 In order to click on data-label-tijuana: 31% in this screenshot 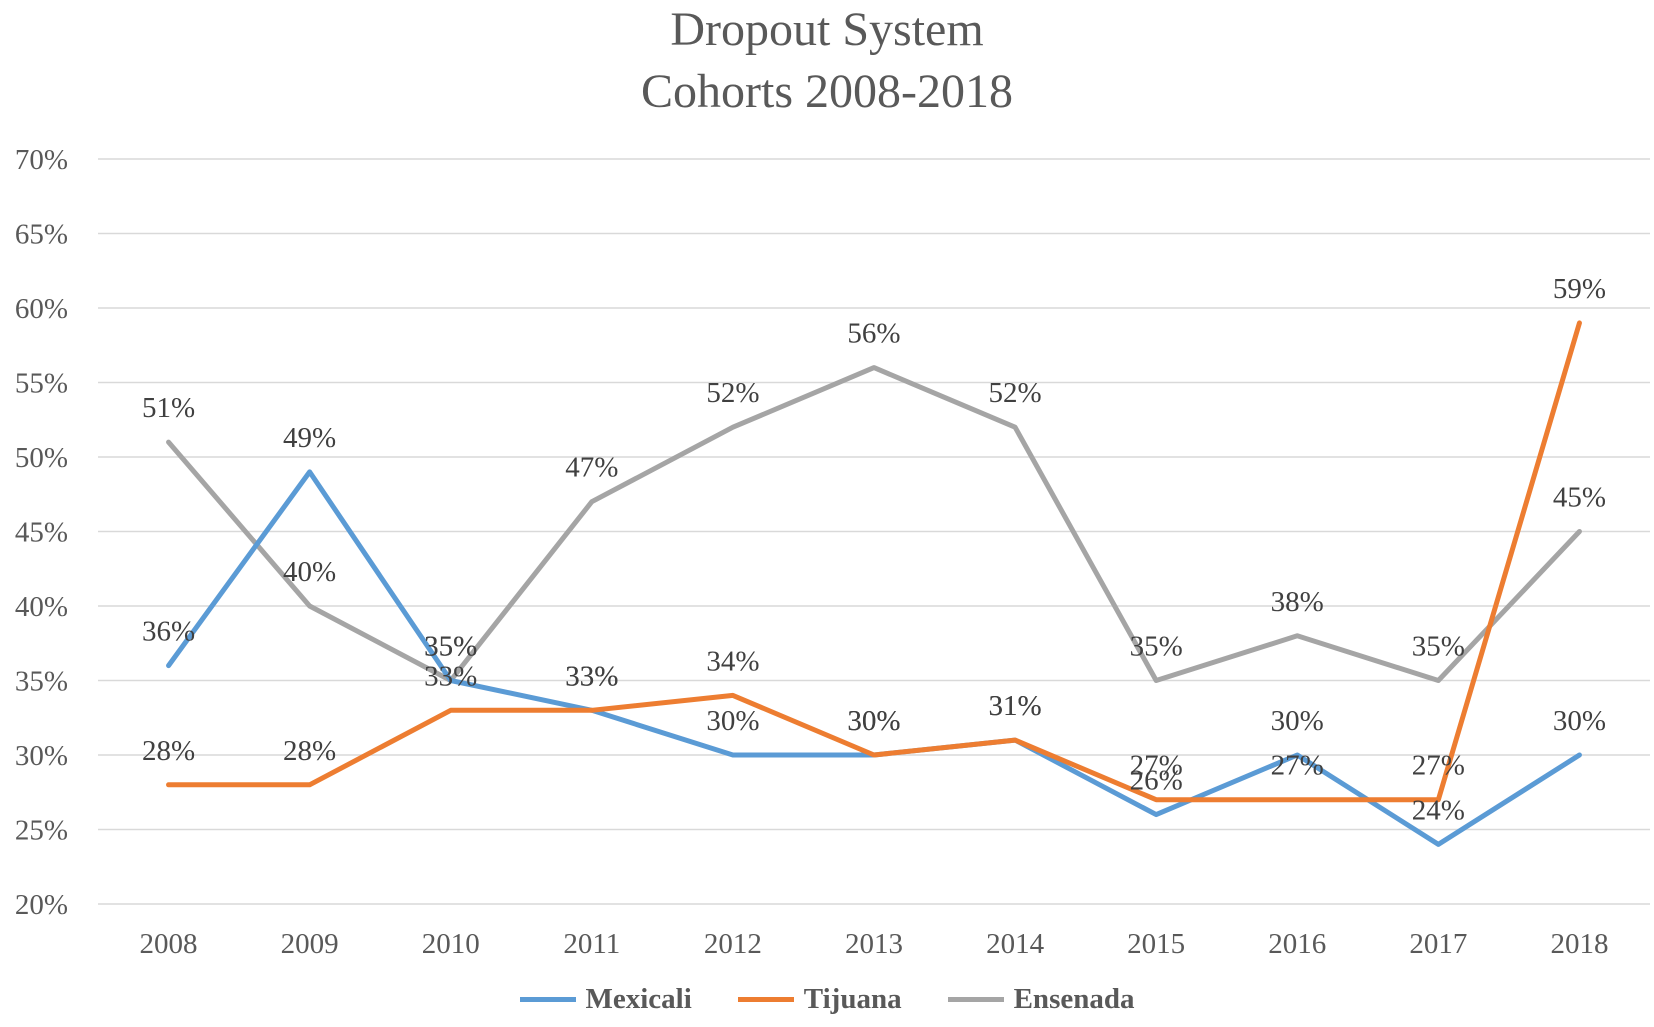, I will do `click(1015, 706)`.